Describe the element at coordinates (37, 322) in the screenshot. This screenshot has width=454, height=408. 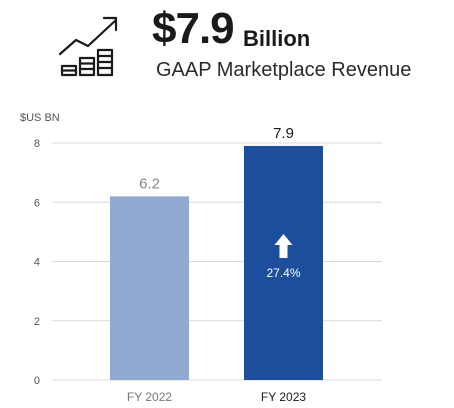
I see `y-tick-label: 2` at that location.